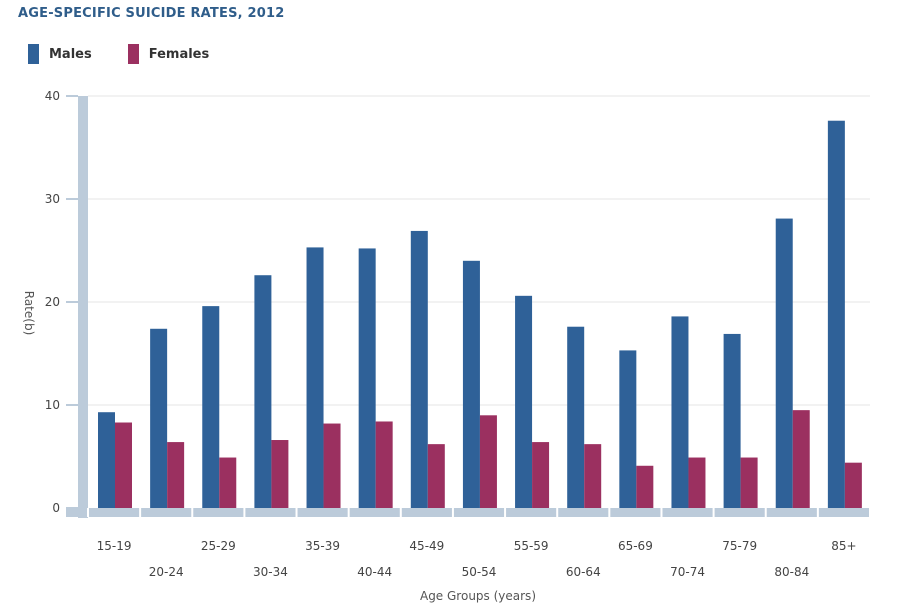 The width and height of the screenshot is (903, 609). Describe the element at coordinates (635, 546) in the screenshot. I see `x-tick-label: 65-69` at that location.